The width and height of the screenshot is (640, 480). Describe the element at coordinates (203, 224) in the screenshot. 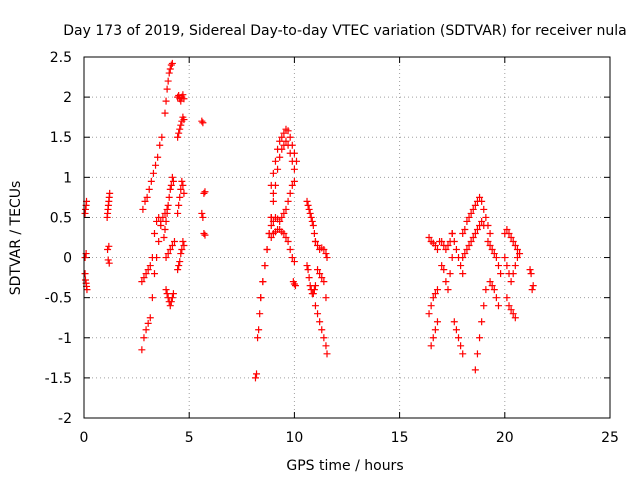

I see `series-arc-5.7h-b` at that location.